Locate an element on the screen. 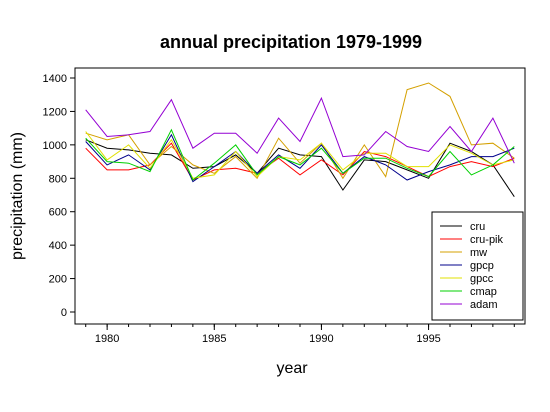  legend-label-gpcc: gpcc is located at coordinates (482, 279).